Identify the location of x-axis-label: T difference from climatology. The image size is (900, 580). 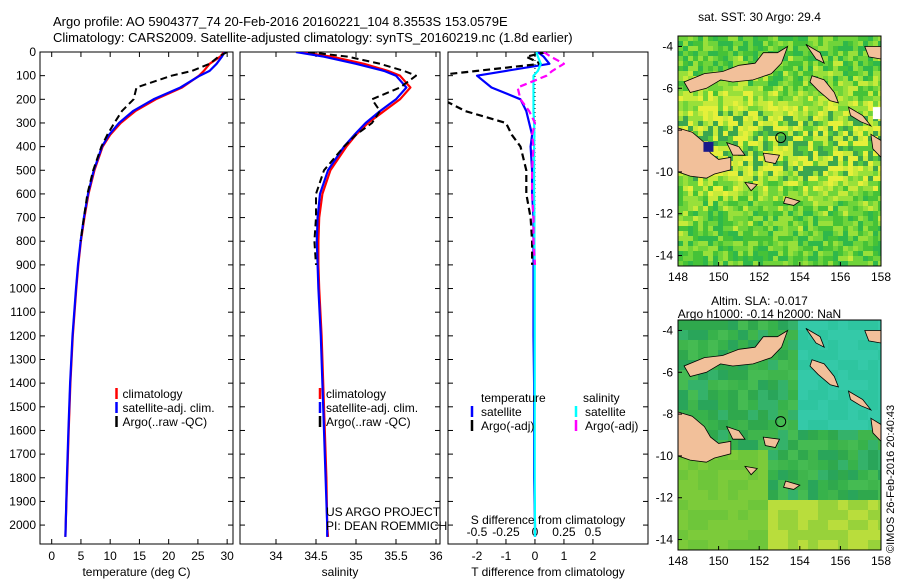
(548, 572).